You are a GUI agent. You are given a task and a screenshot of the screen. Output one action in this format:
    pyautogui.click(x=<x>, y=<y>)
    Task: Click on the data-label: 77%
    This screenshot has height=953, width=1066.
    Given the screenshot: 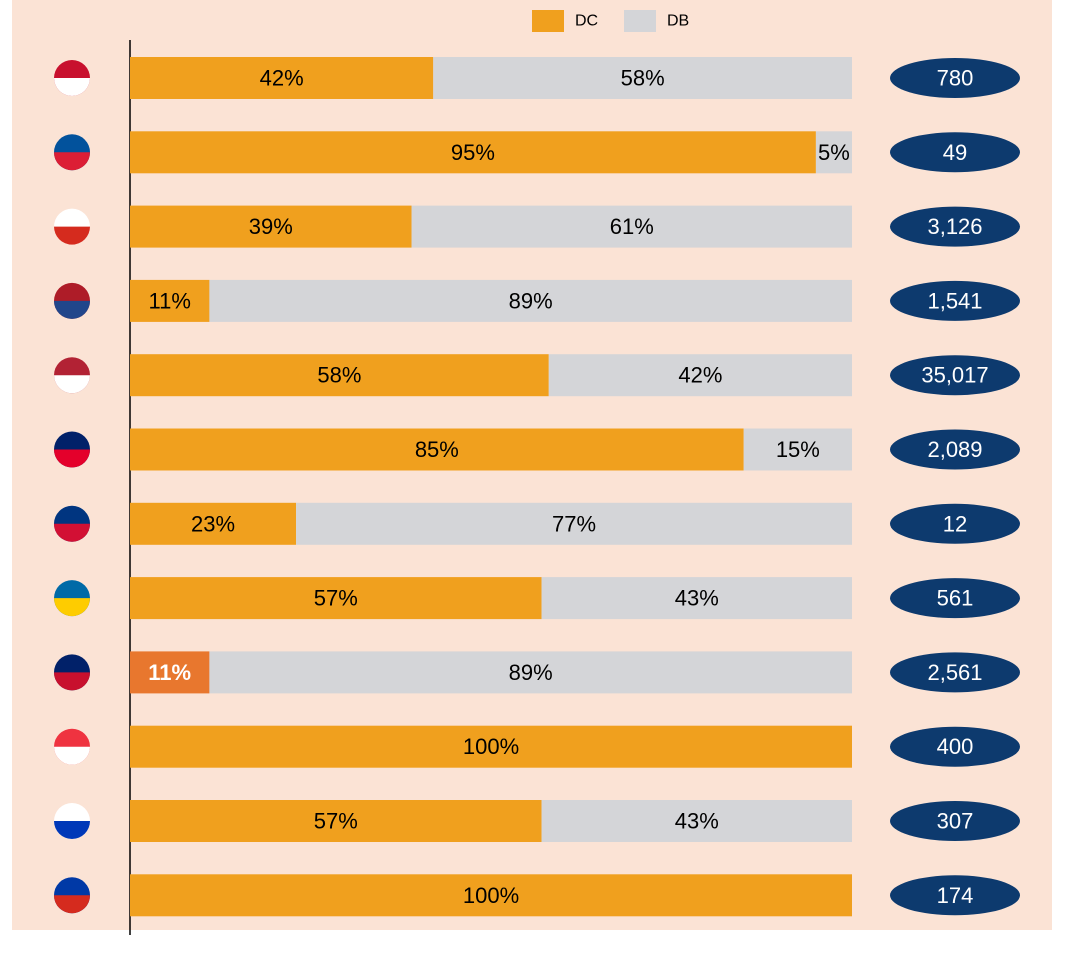 What is the action you would take?
    pyautogui.click(x=574, y=523)
    